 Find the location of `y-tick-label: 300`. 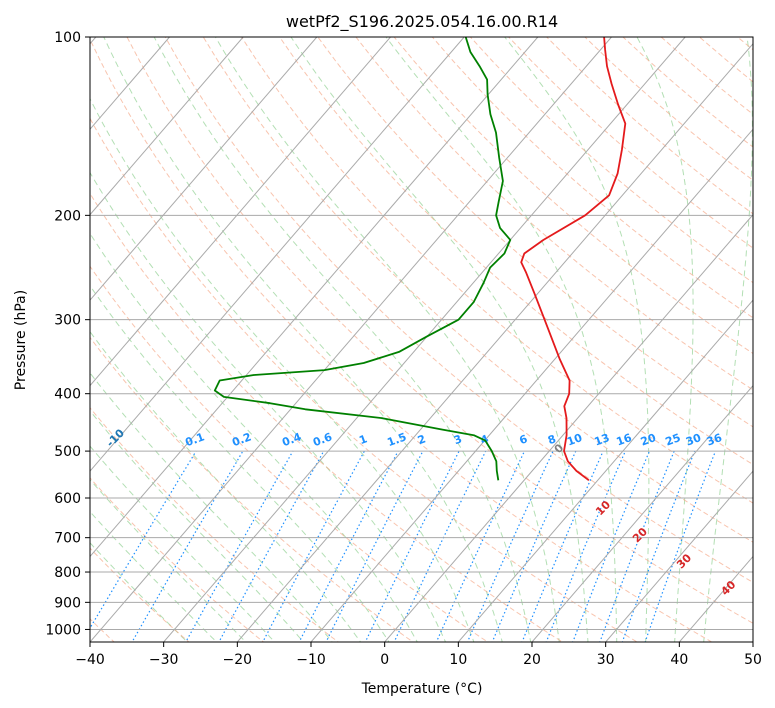

y-tick-label: 300 is located at coordinates (67, 321).